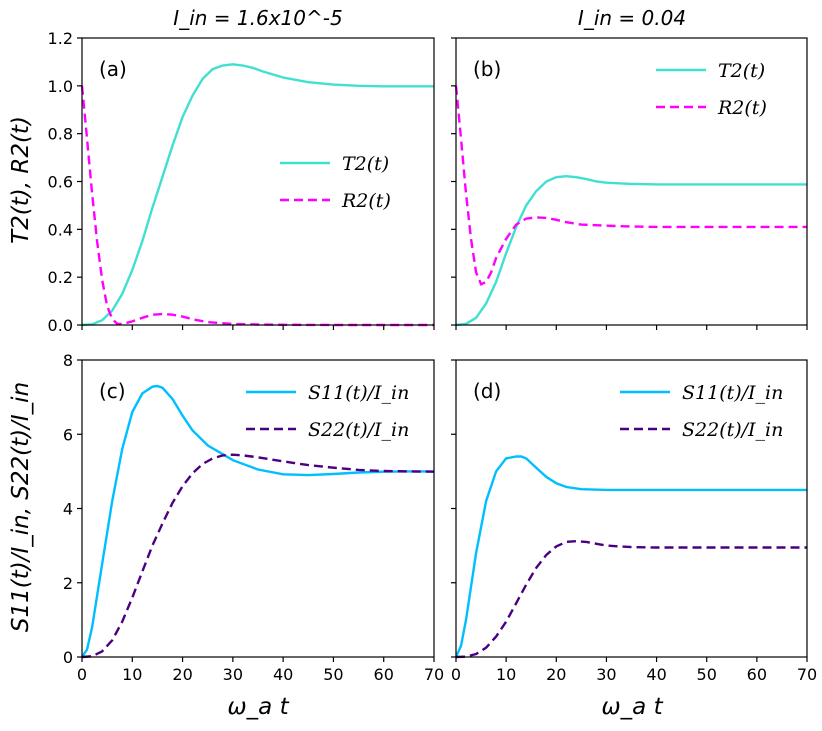  I want to click on y-tick-label: 0.6, so click(60, 182).